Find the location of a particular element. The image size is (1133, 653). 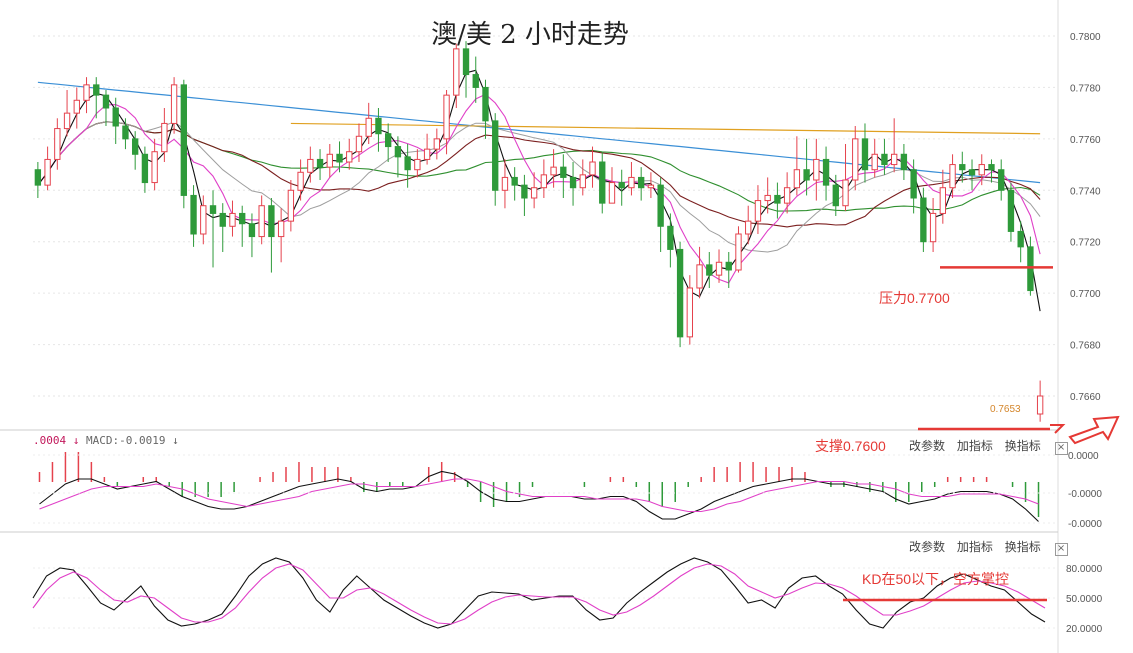

y-tick-label: 0.7720 is located at coordinates (1085, 243).